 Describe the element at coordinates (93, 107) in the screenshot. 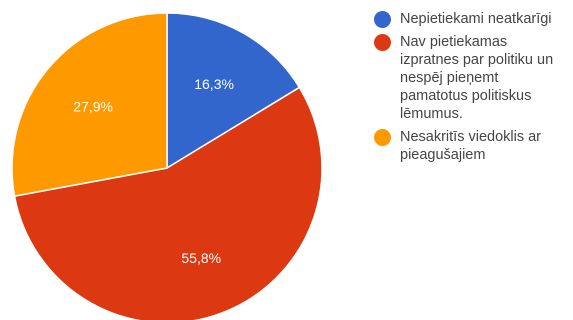

I see `slice-value-label-nesakritis-viedoklis: 27,9%` at that location.